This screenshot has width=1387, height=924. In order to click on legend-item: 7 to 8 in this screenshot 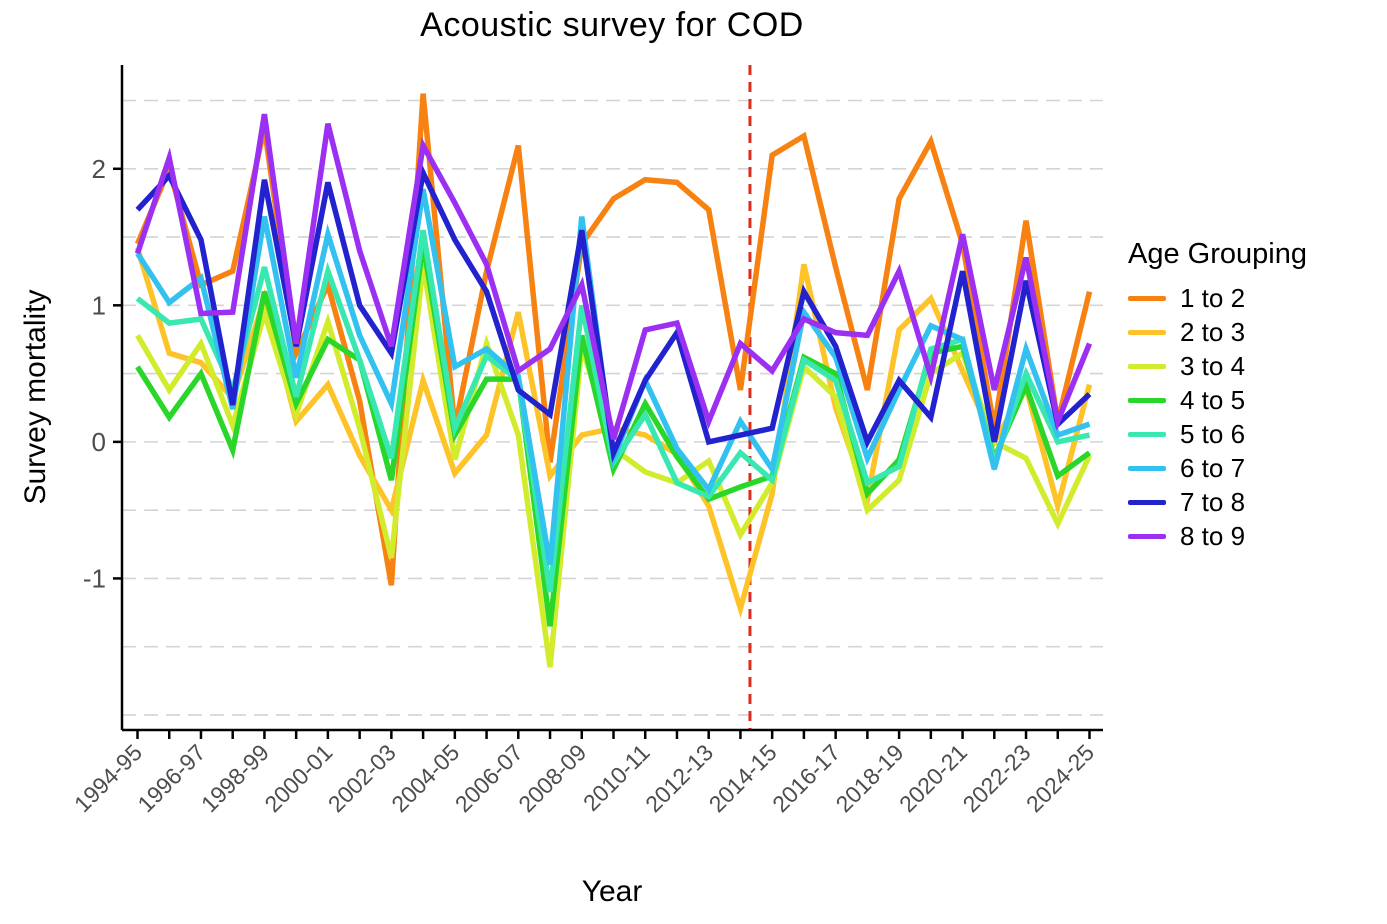, I will do `click(1217, 502)`.